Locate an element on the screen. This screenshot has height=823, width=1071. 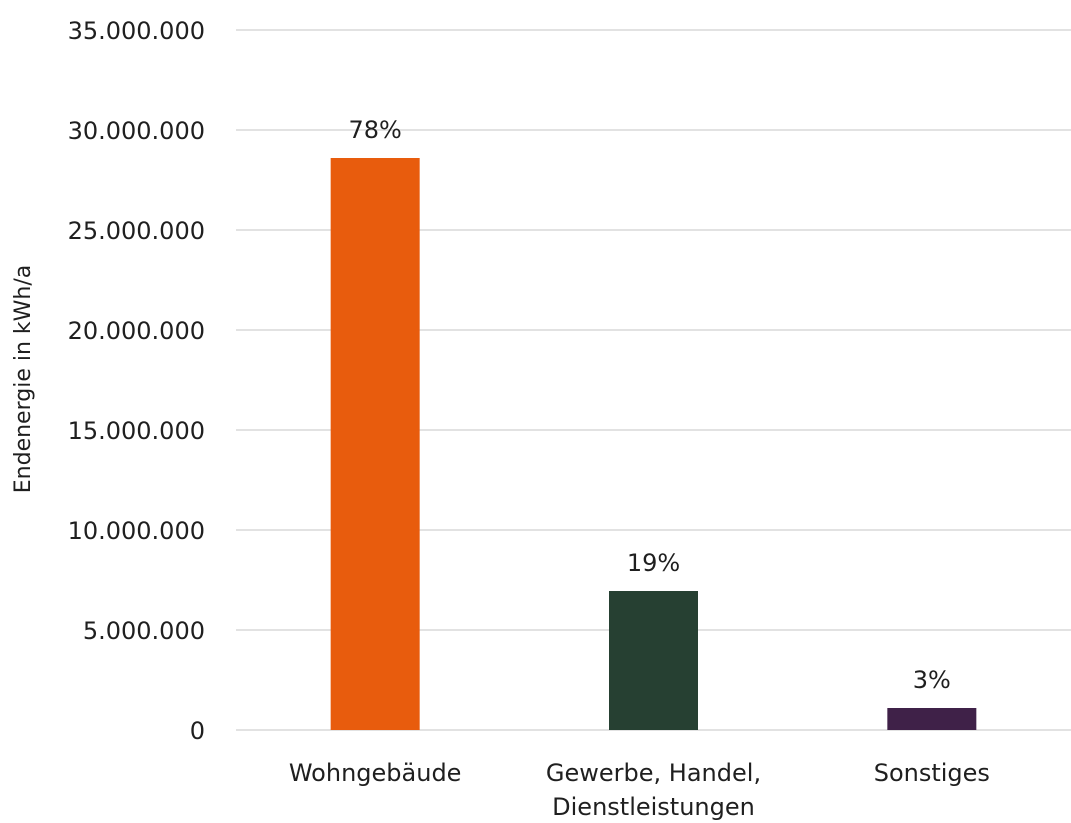
y-tick-label: 10.000.000 is located at coordinates (136, 531).